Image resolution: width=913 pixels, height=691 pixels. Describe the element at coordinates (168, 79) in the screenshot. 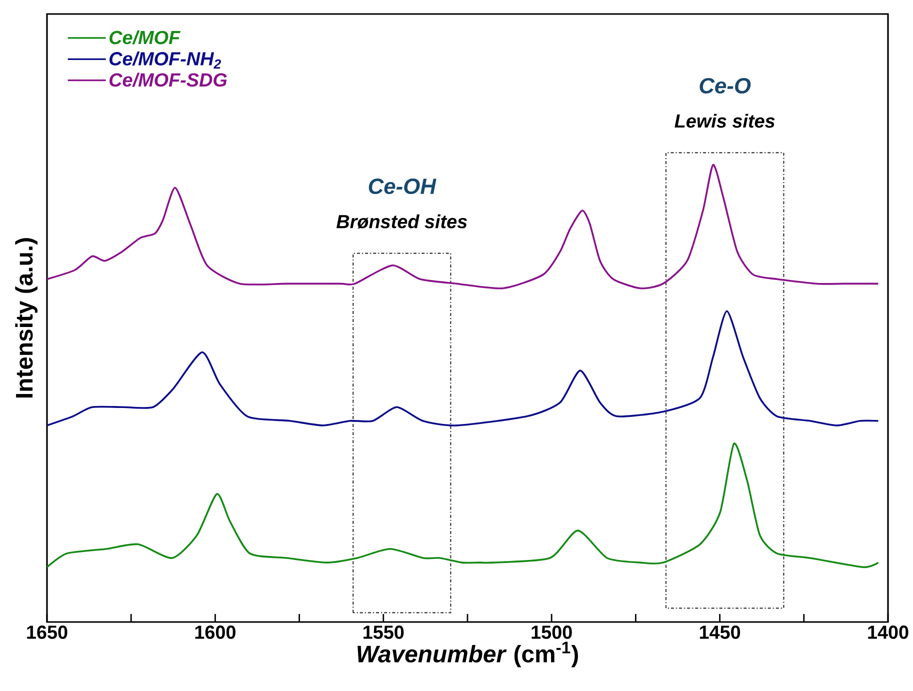

I see `legend-label: Ce/MOF-SDG` at that location.